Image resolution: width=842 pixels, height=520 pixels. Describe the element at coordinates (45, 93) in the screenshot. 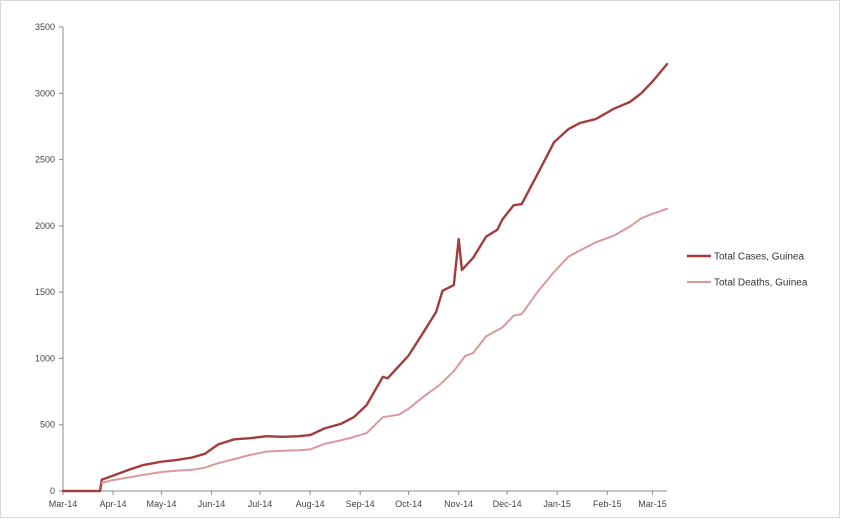

I see `y-tick-label: 3000` at that location.